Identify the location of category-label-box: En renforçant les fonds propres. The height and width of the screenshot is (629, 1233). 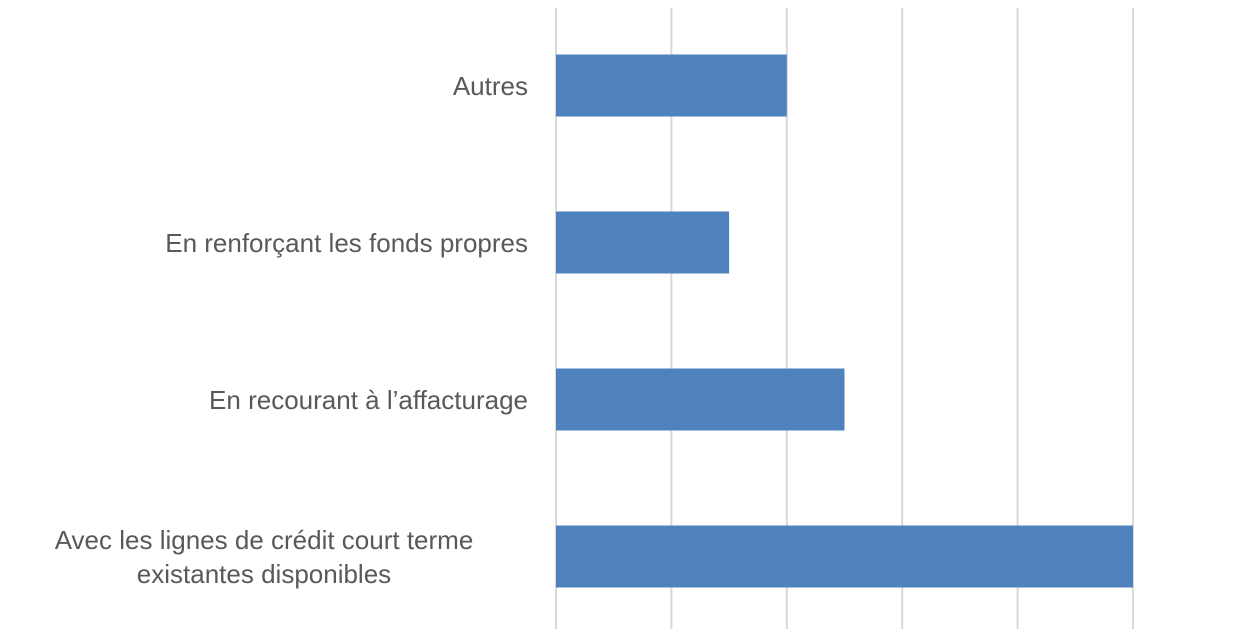
(264, 243).